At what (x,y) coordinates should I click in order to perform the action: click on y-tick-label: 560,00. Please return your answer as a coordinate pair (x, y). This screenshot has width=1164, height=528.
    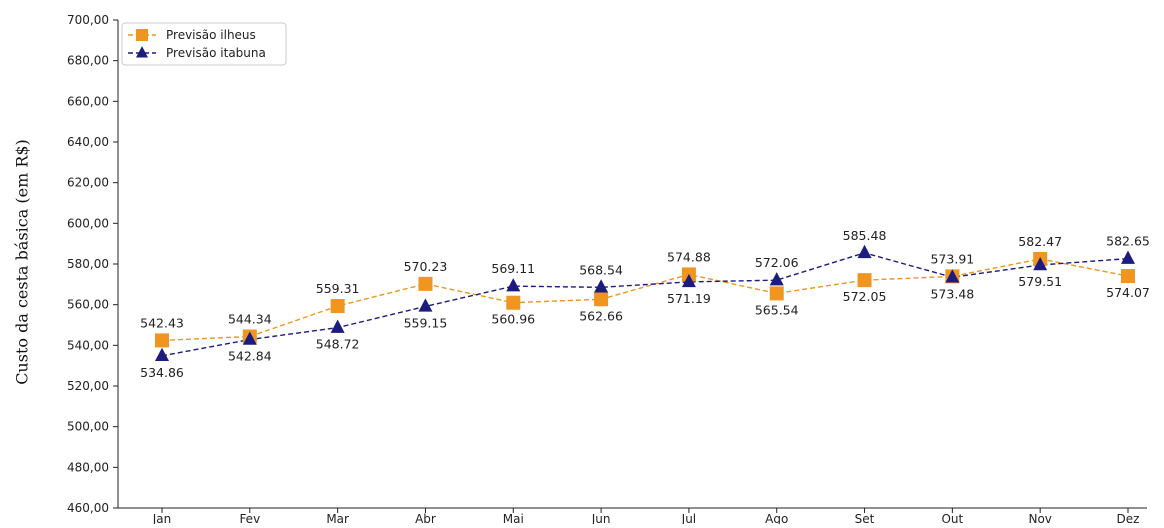
    Looking at the image, I should click on (88, 305).